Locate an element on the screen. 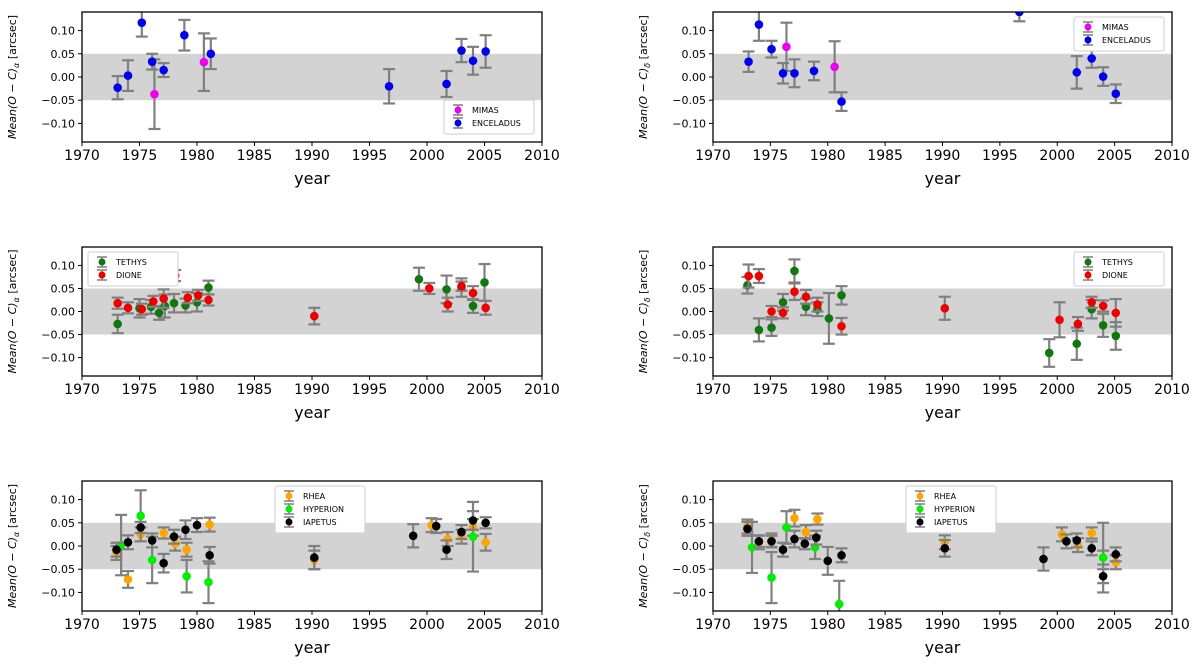 Image resolution: width=1200 pixels, height=667 pixels. x-tick-label: 1990 is located at coordinates (943, 390).